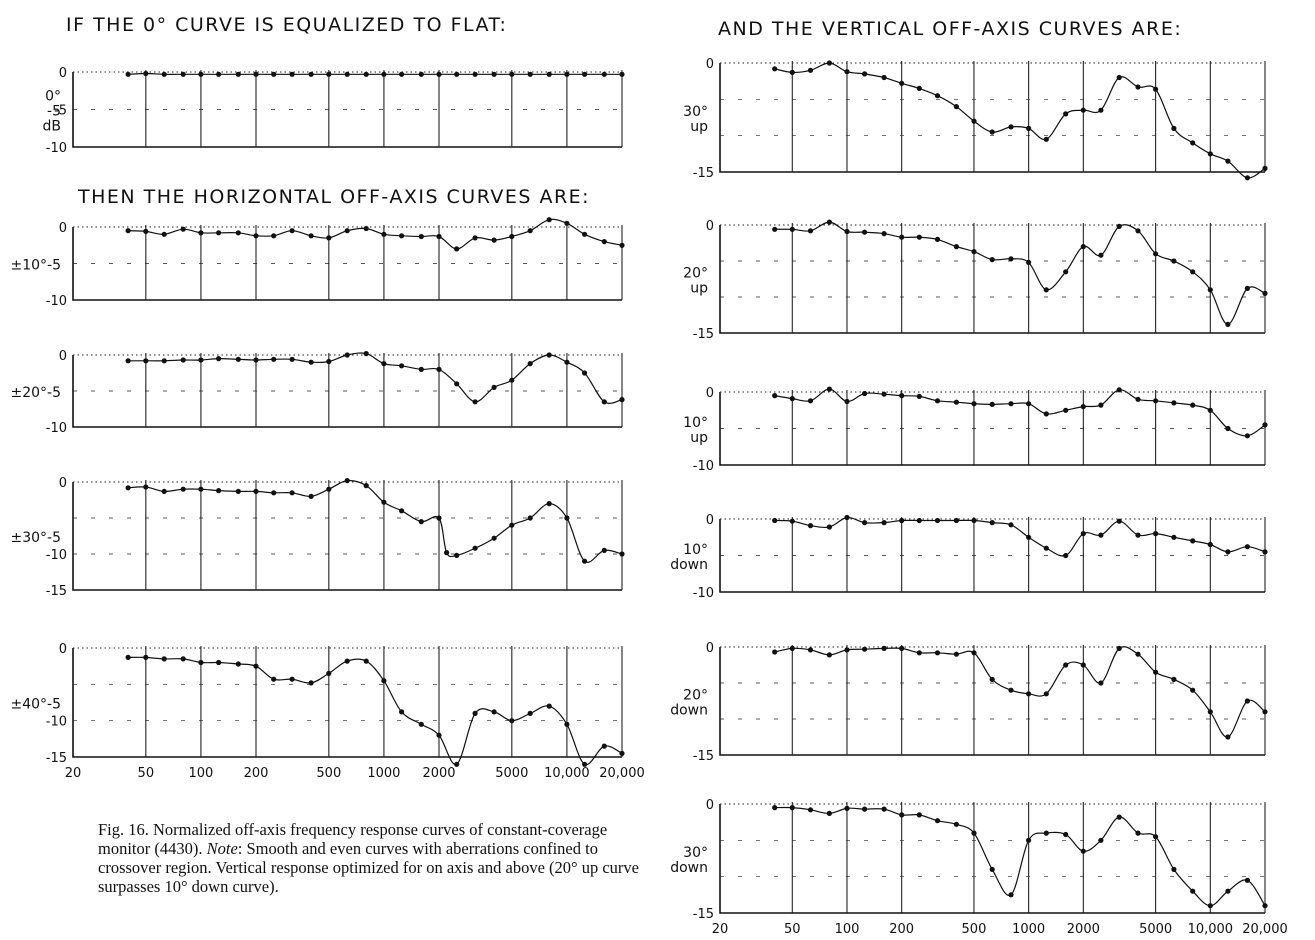  Describe the element at coordinates (974, 929) in the screenshot. I see `x-tick-label: 500` at that location.